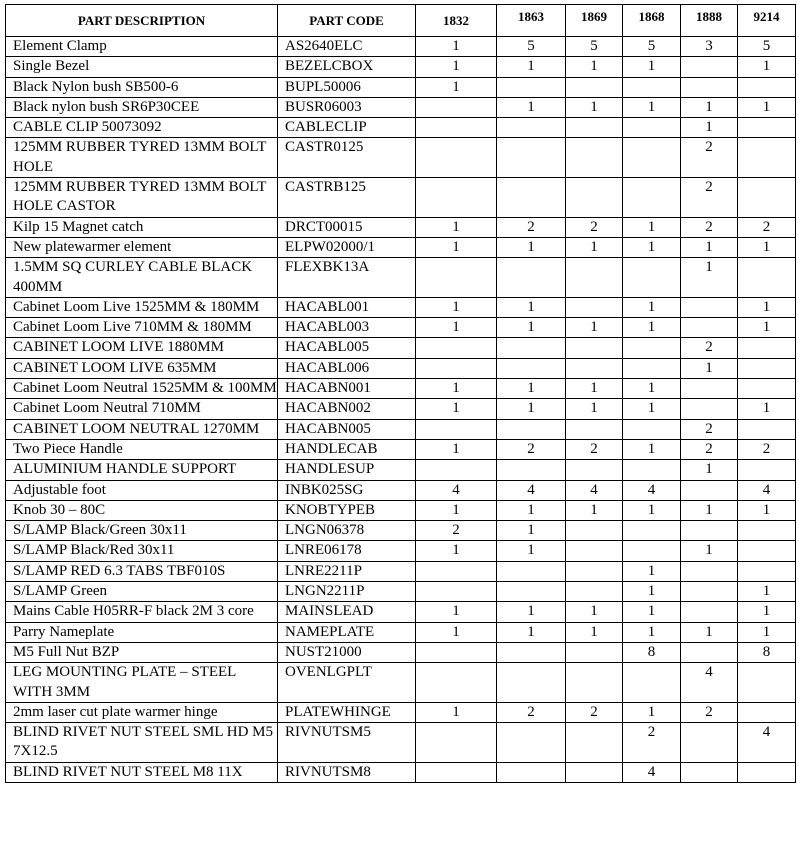 The width and height of the screenshot is (797, 851). Describe the element at coordinates (346, 571) in the screenshot. I see `part-code: LNRE2211P` at that location.